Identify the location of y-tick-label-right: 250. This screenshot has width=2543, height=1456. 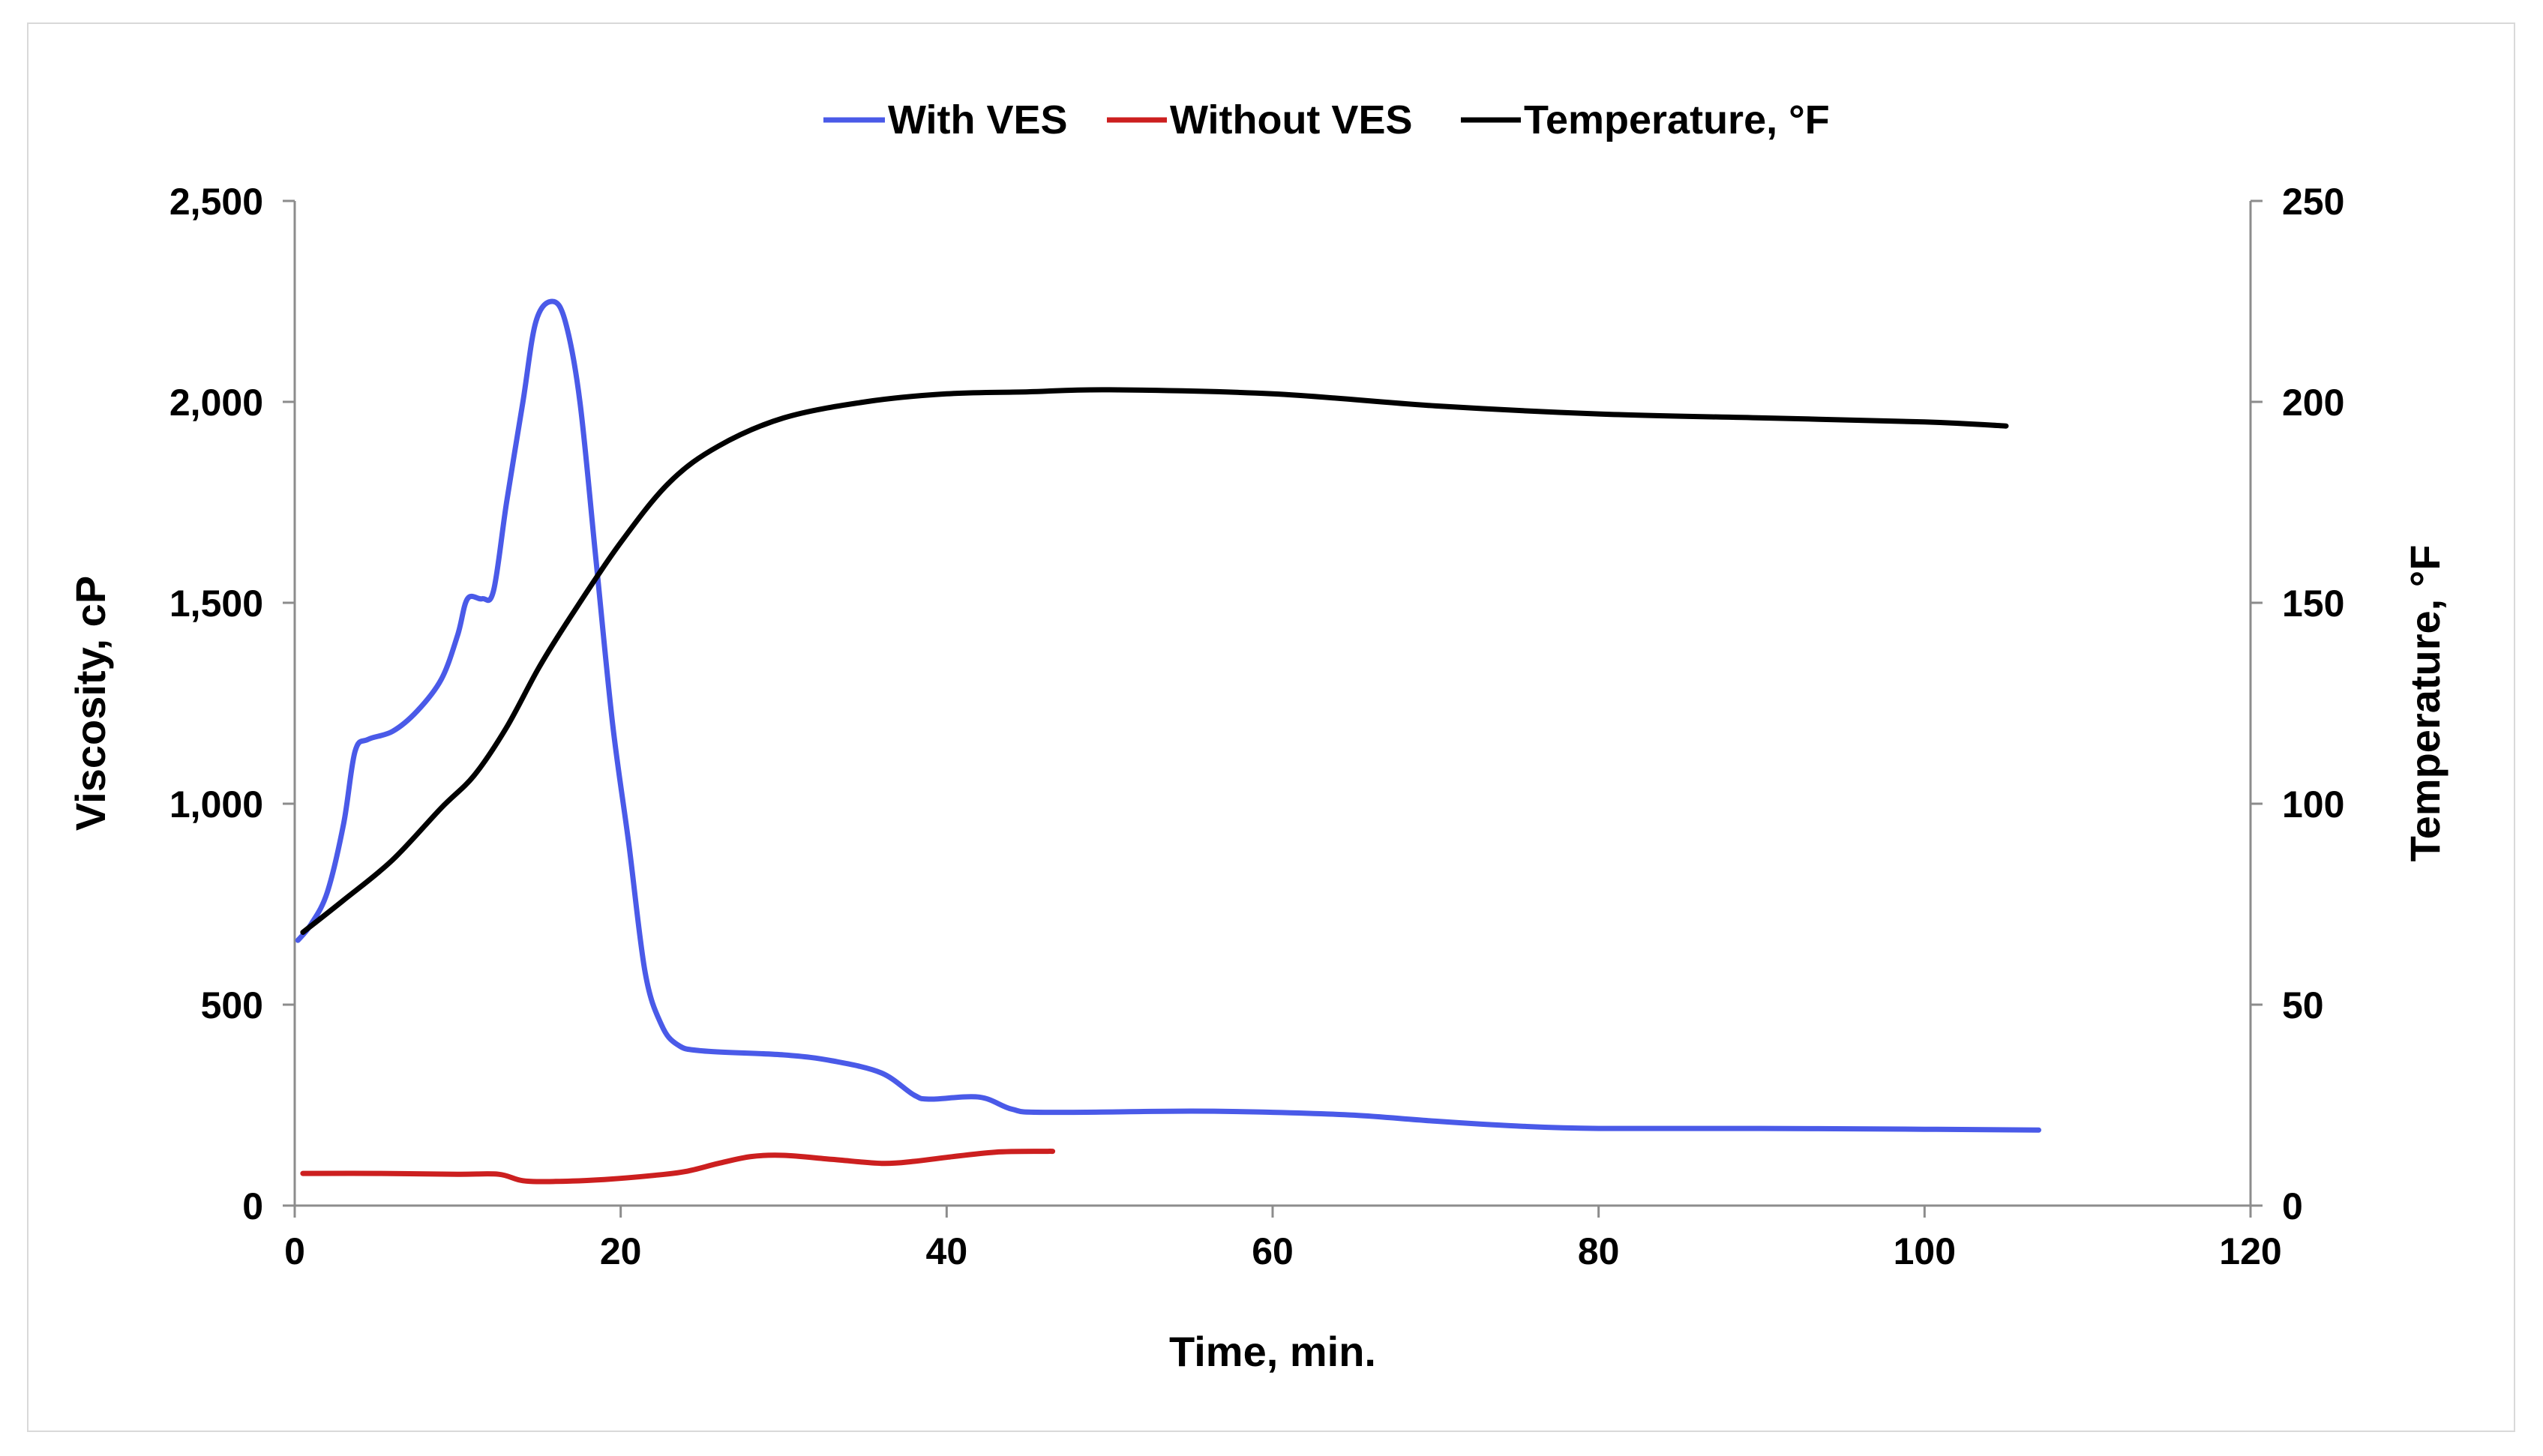
(2313, 202).